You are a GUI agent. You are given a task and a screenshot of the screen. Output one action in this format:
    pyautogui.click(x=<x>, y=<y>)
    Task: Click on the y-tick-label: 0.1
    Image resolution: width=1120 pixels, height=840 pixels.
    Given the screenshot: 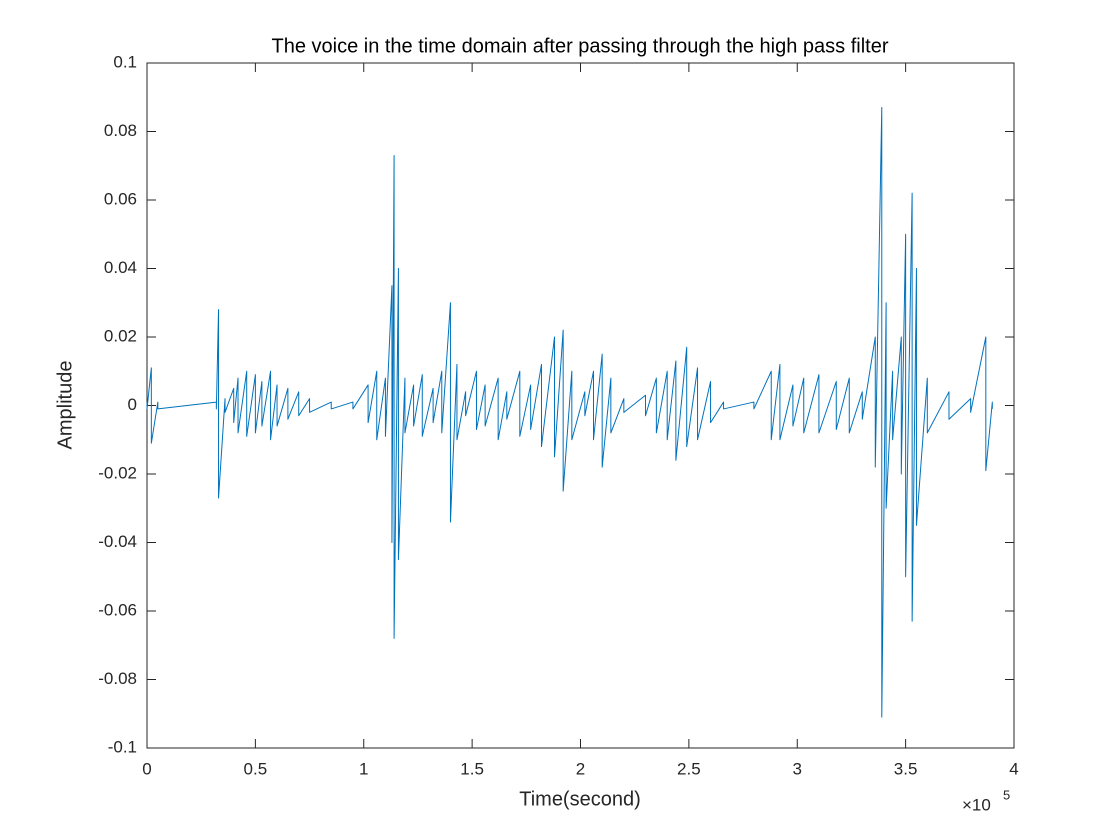 What is the action you would take?
    pyautogui.click(x=125, y=61)
    